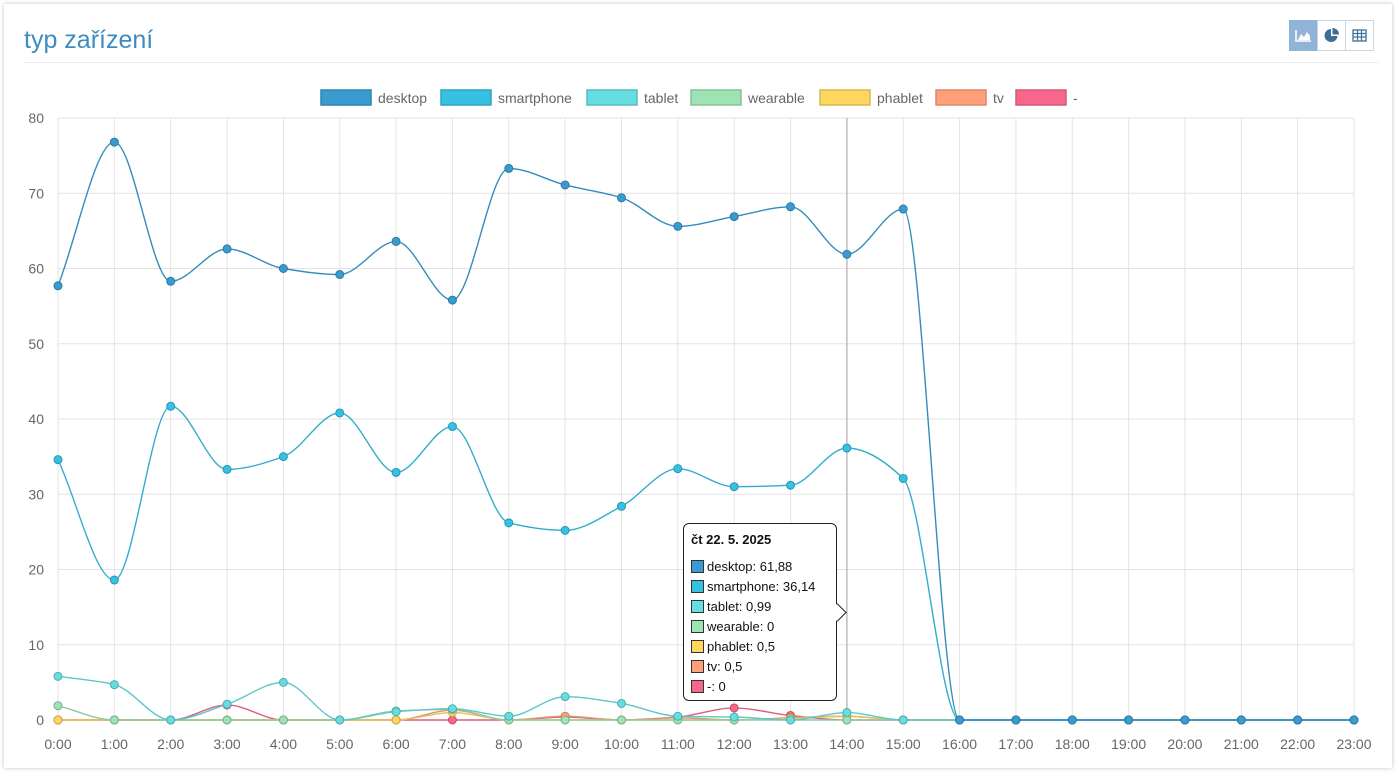  What do you see at coordinates (36, 419) in the screenshot?
I see `y-tick-label: 40` at bounding box center [36, 419].